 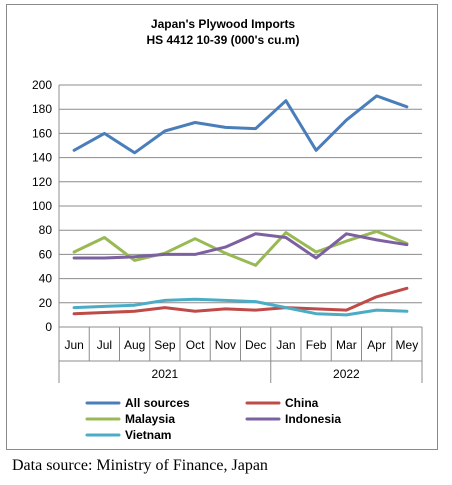 I want to click on chart-title: Japan's Plywood Imports, so click(x=223, y=24).